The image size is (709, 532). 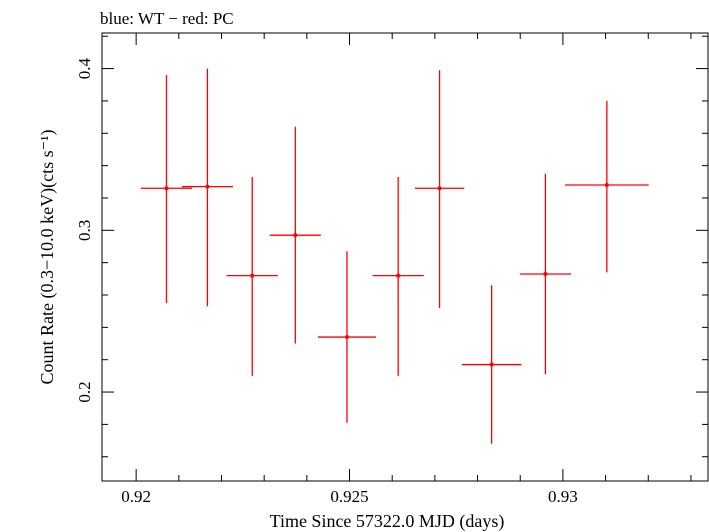 What do you see at coordinates (349, 496) in the screenshot?
I see `x-tick-label: 0.925` at bounding box center [349, 496].